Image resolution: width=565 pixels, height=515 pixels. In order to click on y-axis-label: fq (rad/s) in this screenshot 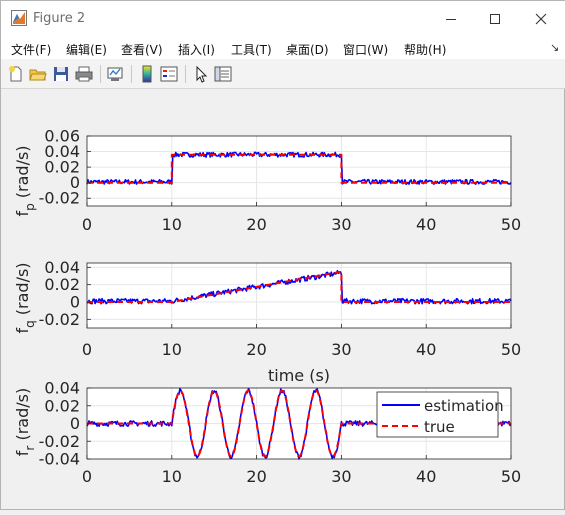, I will do `click(25, 297)`.